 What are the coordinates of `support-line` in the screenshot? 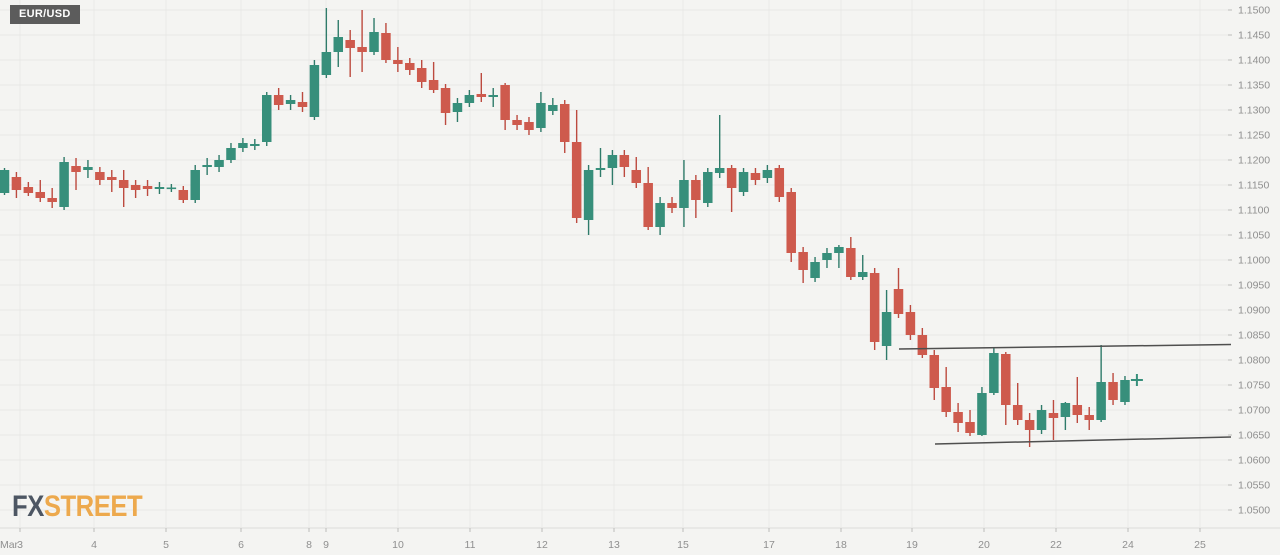 It's located at (1083, 440).